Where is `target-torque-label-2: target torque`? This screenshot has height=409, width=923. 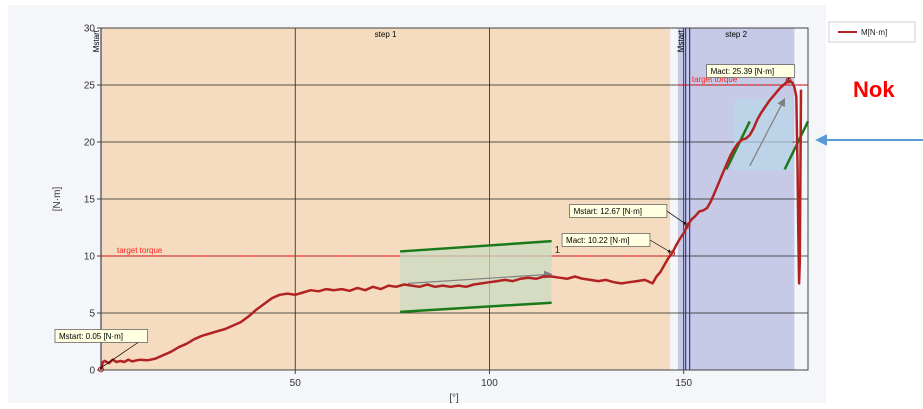
target-torque-label-2: target torque is located at coordinates (715, 79).